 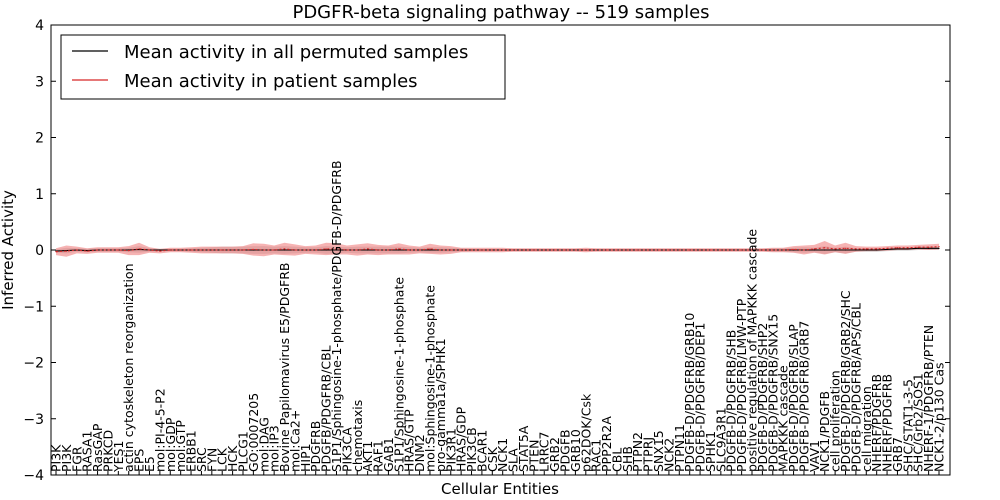 What do you see at coordinates (39, 26) in the screenshot?
I see `y-tick-label: 4` at bounding box center [39, 26].